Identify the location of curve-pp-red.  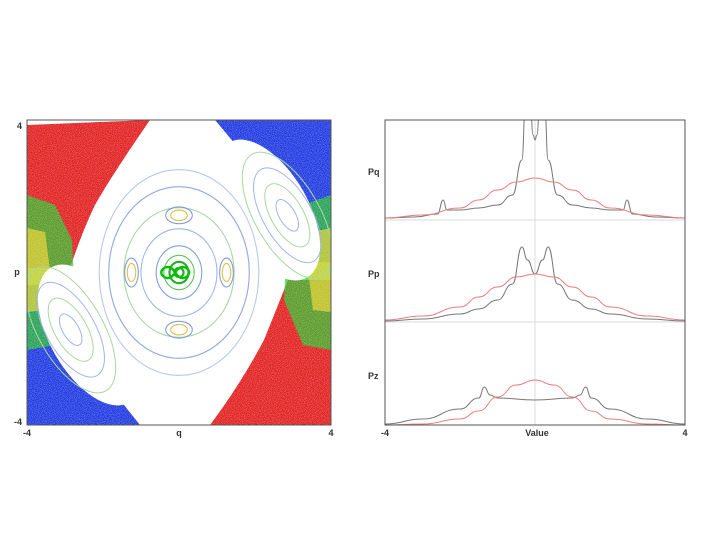
(535, 297).